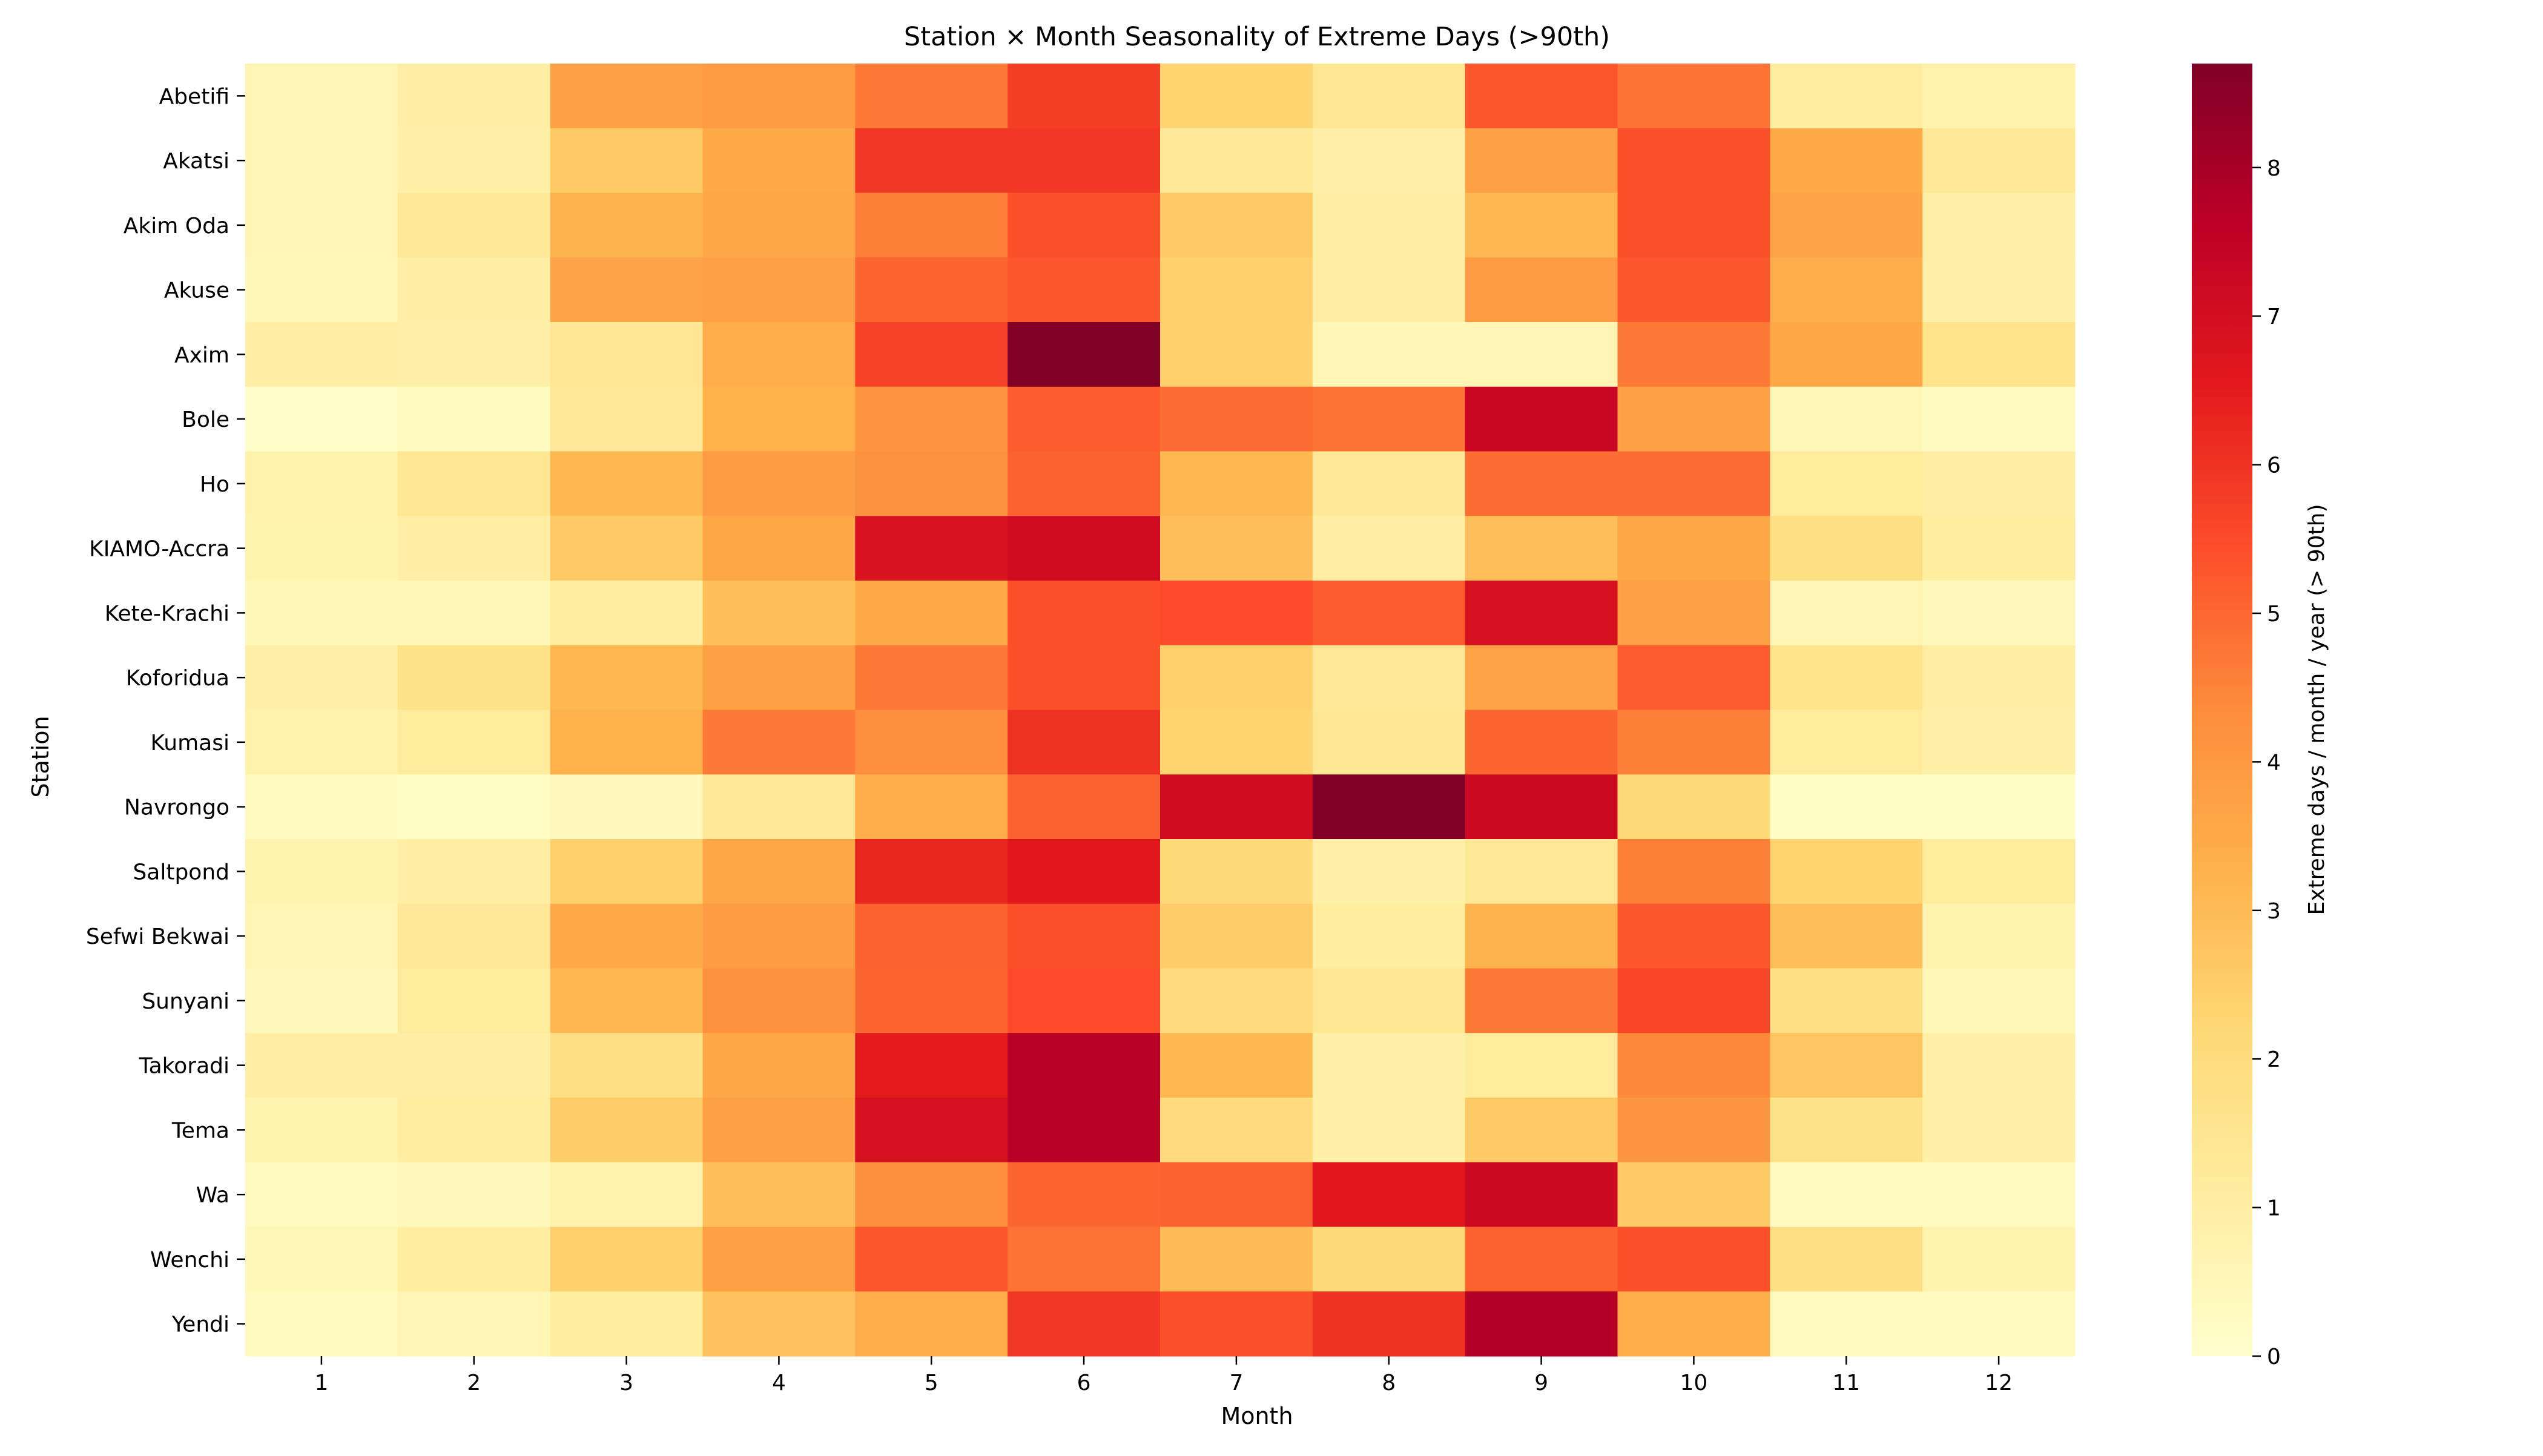  Describe the element at coordinates (213, 1195) in the screenshot. I see `y-tick-label: Wa` at that location.